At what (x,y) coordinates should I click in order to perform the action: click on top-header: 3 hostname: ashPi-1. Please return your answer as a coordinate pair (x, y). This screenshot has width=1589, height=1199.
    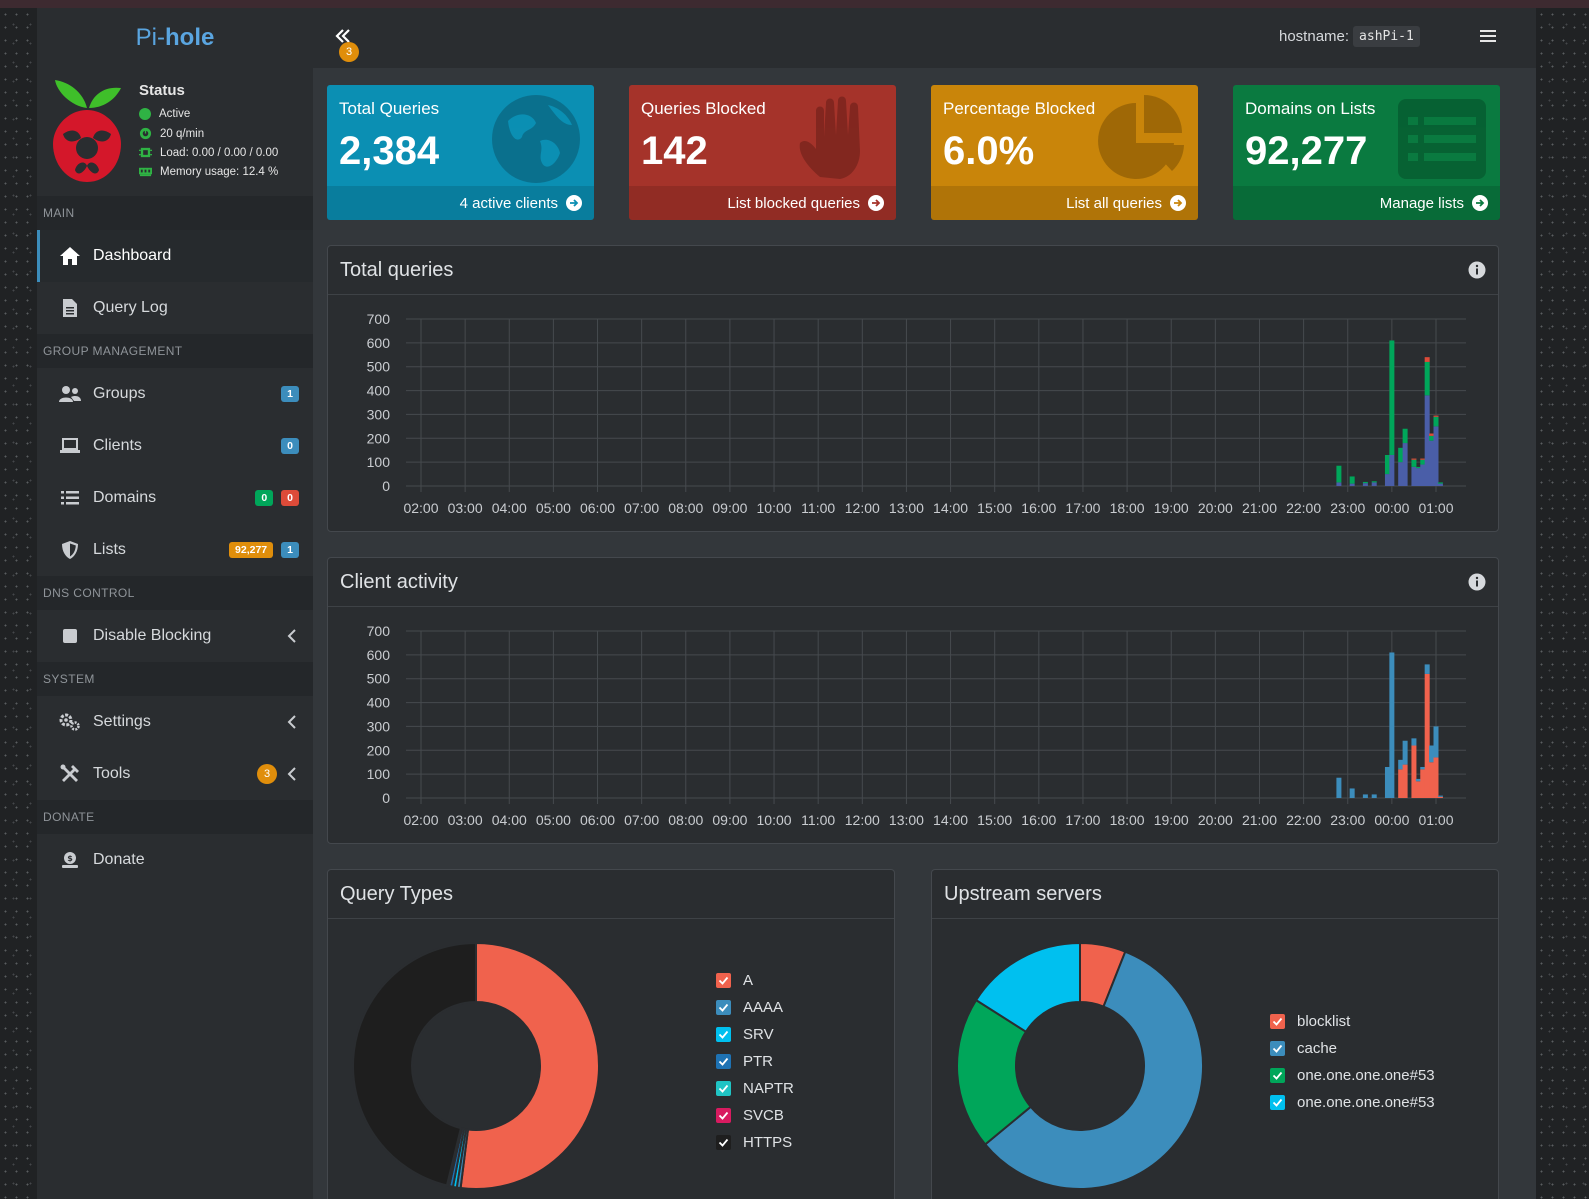
    Looking at the image, I should click on (924, 38).